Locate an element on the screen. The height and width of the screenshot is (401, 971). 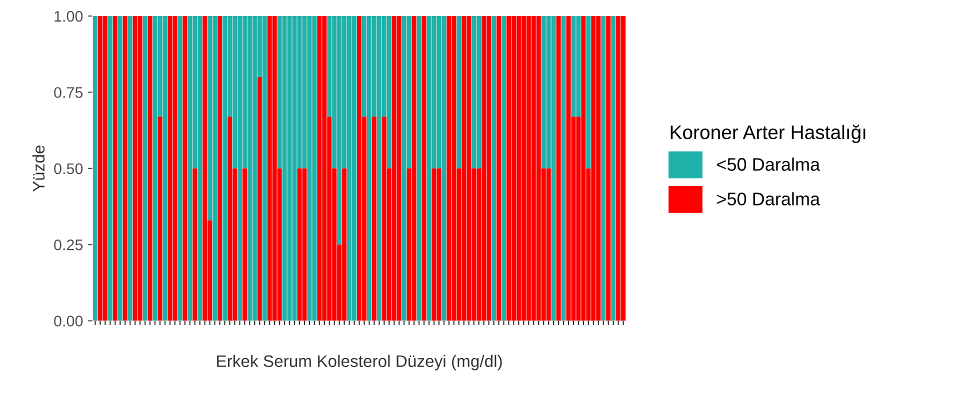
legend-label: <50 Daralma is located at coordinates (768, 164).